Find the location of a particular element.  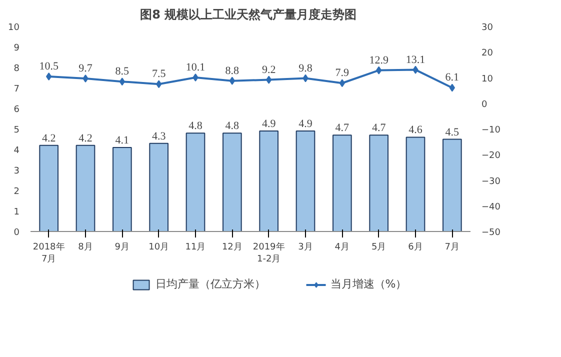

x-tick-label: 8月 is located at coordinates (85, 247).